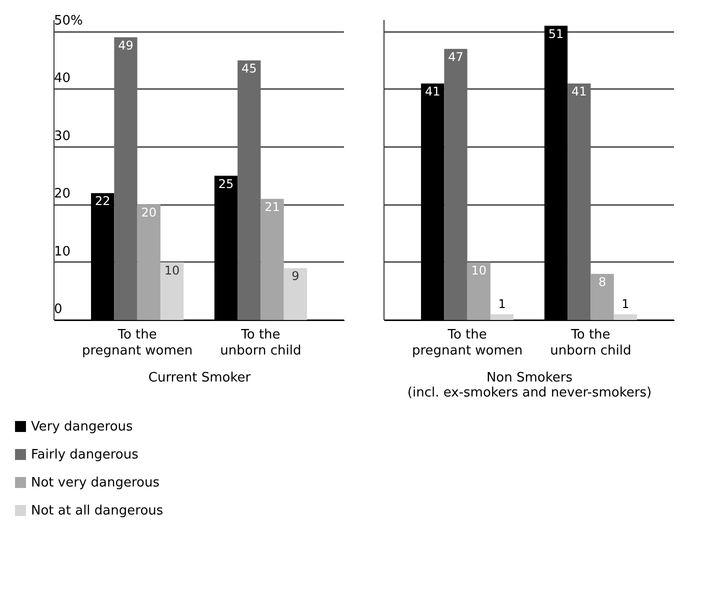 Image resolution: width=703 pixels, height=589 pixels. What do you see at coordinates (102, 201) in the screenshot?
I see `data-label: 22` at bounding box center [102, 201].